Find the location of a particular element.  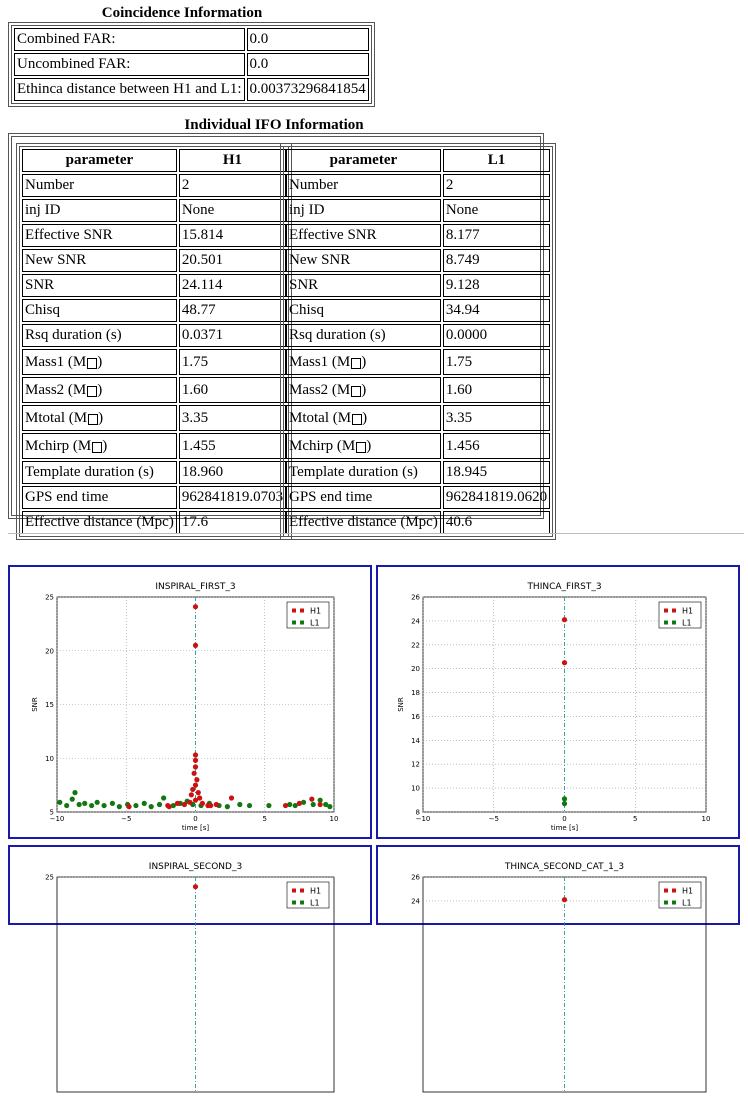

y-tick-label: 16 is located at coordinates (415, 717).